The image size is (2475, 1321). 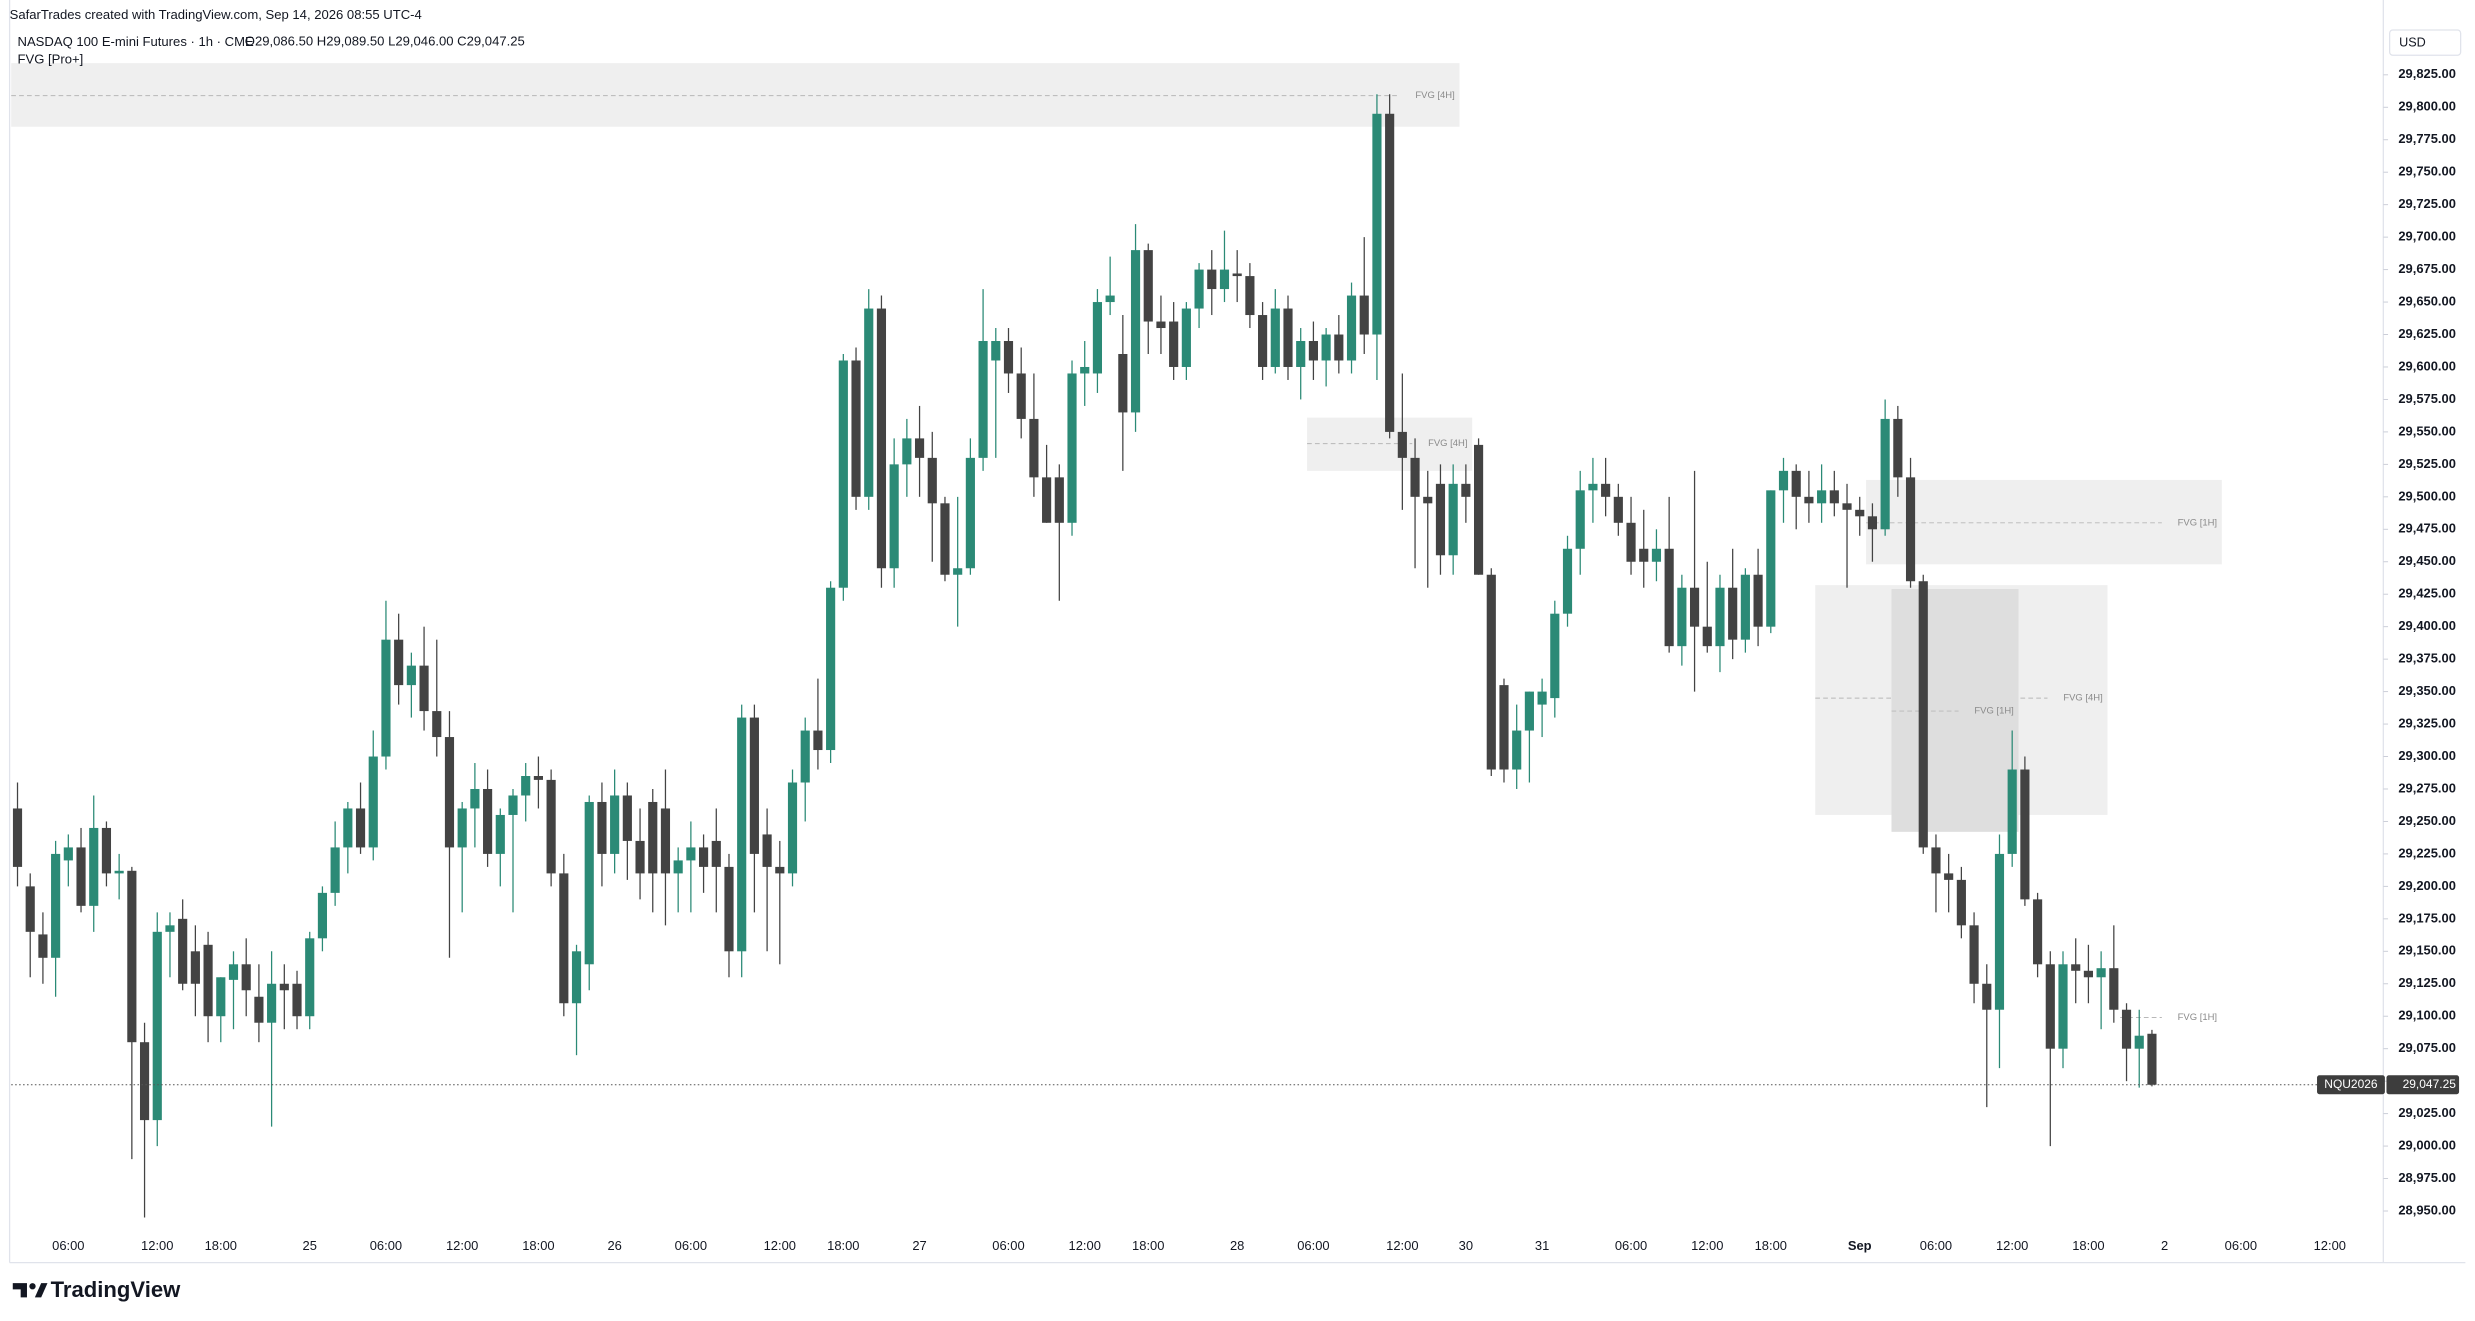 I want to click on x-tick-label: 25, so click(x=310, y=1245).